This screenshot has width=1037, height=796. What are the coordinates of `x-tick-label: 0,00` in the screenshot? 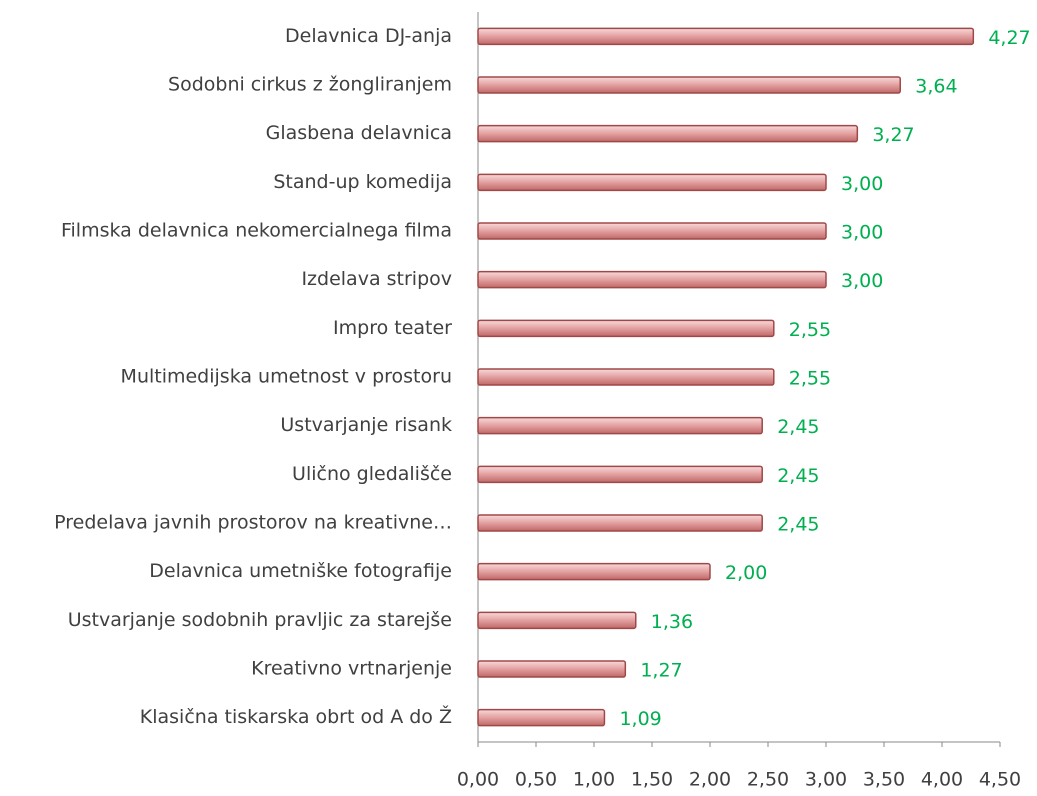 It's located at (478, 780).